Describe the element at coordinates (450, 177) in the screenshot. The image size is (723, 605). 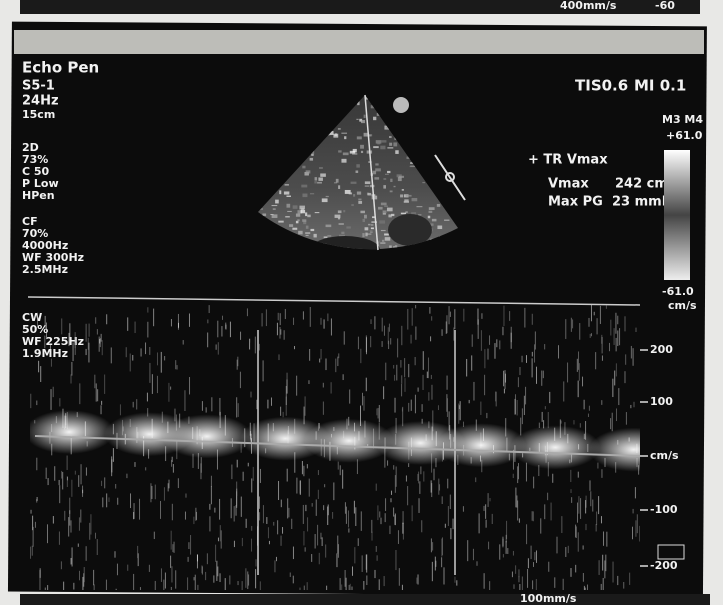
I see `caliper-dot` at that location.